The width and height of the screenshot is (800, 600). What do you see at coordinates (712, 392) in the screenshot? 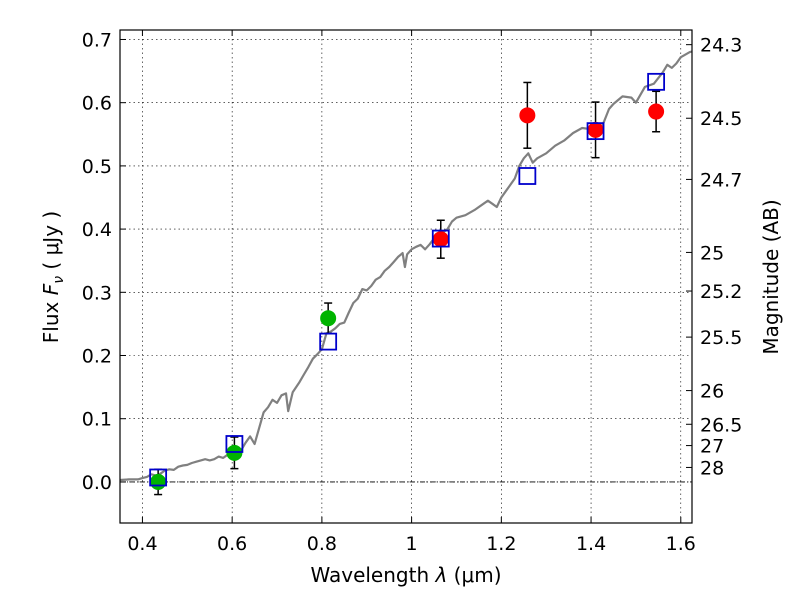
I see `magnitude-tick-label: 26` at bounding box center [712, 392].